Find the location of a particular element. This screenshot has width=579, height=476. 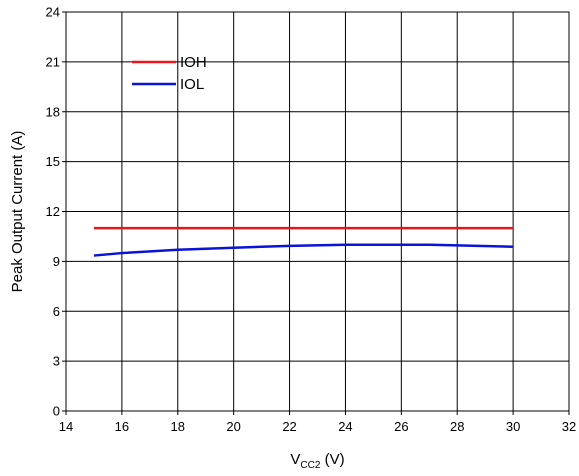

legend: IOH IOL is located at coordinates (169, 73).